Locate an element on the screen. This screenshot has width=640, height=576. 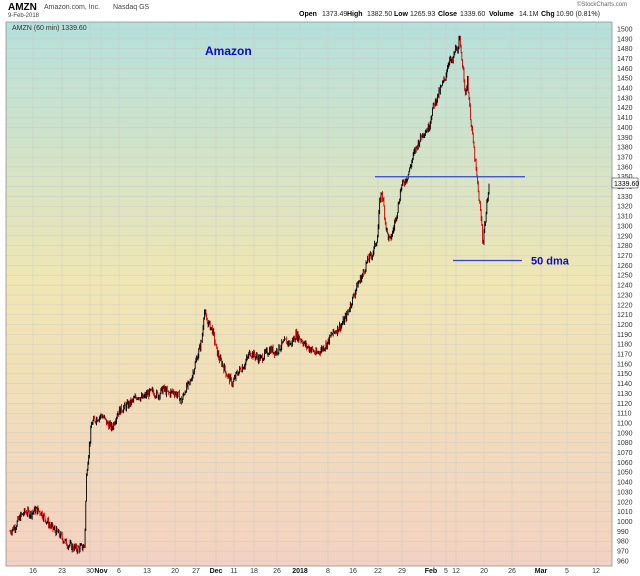
y-tick-label: 1270 is located at coordinates (625, 256).